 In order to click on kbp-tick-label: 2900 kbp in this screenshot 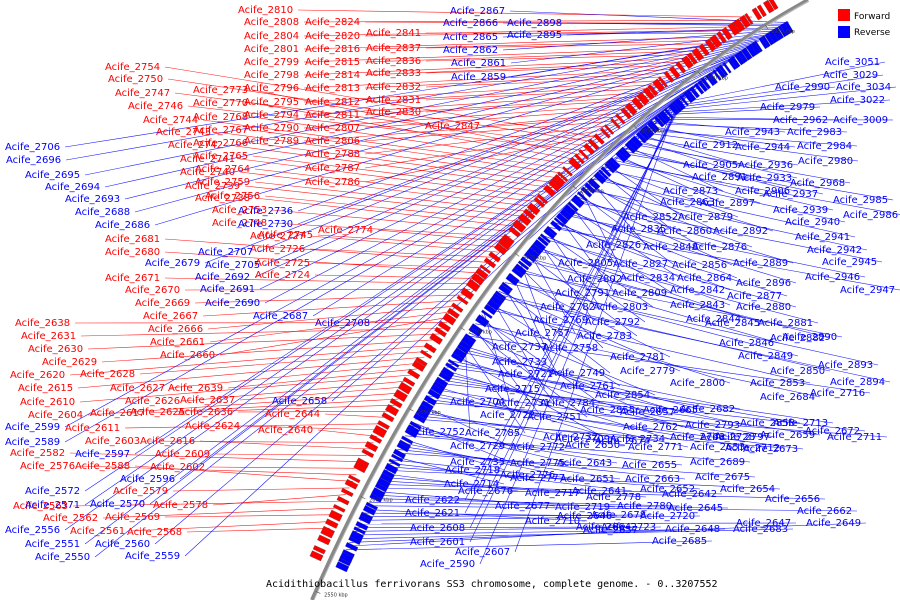, I will do `click(716, 78)`.